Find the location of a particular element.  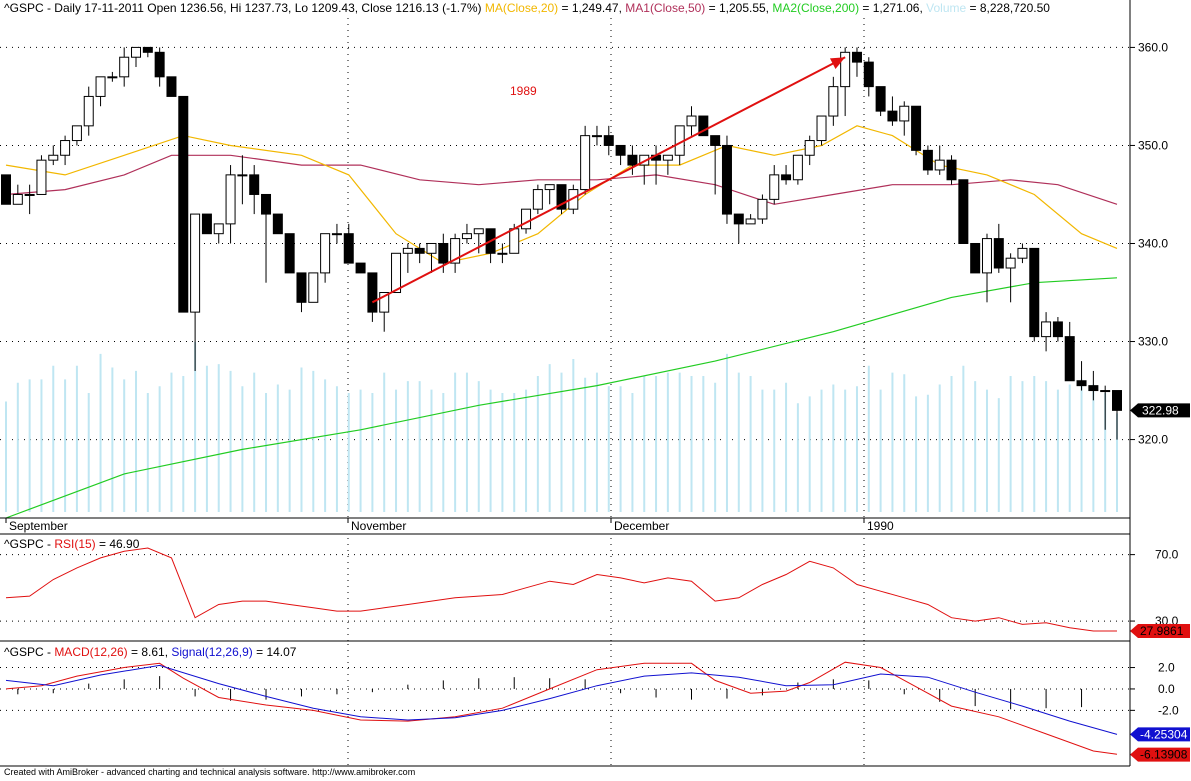

month-axis: September November December 1990 is located at coordinates (449, 525).